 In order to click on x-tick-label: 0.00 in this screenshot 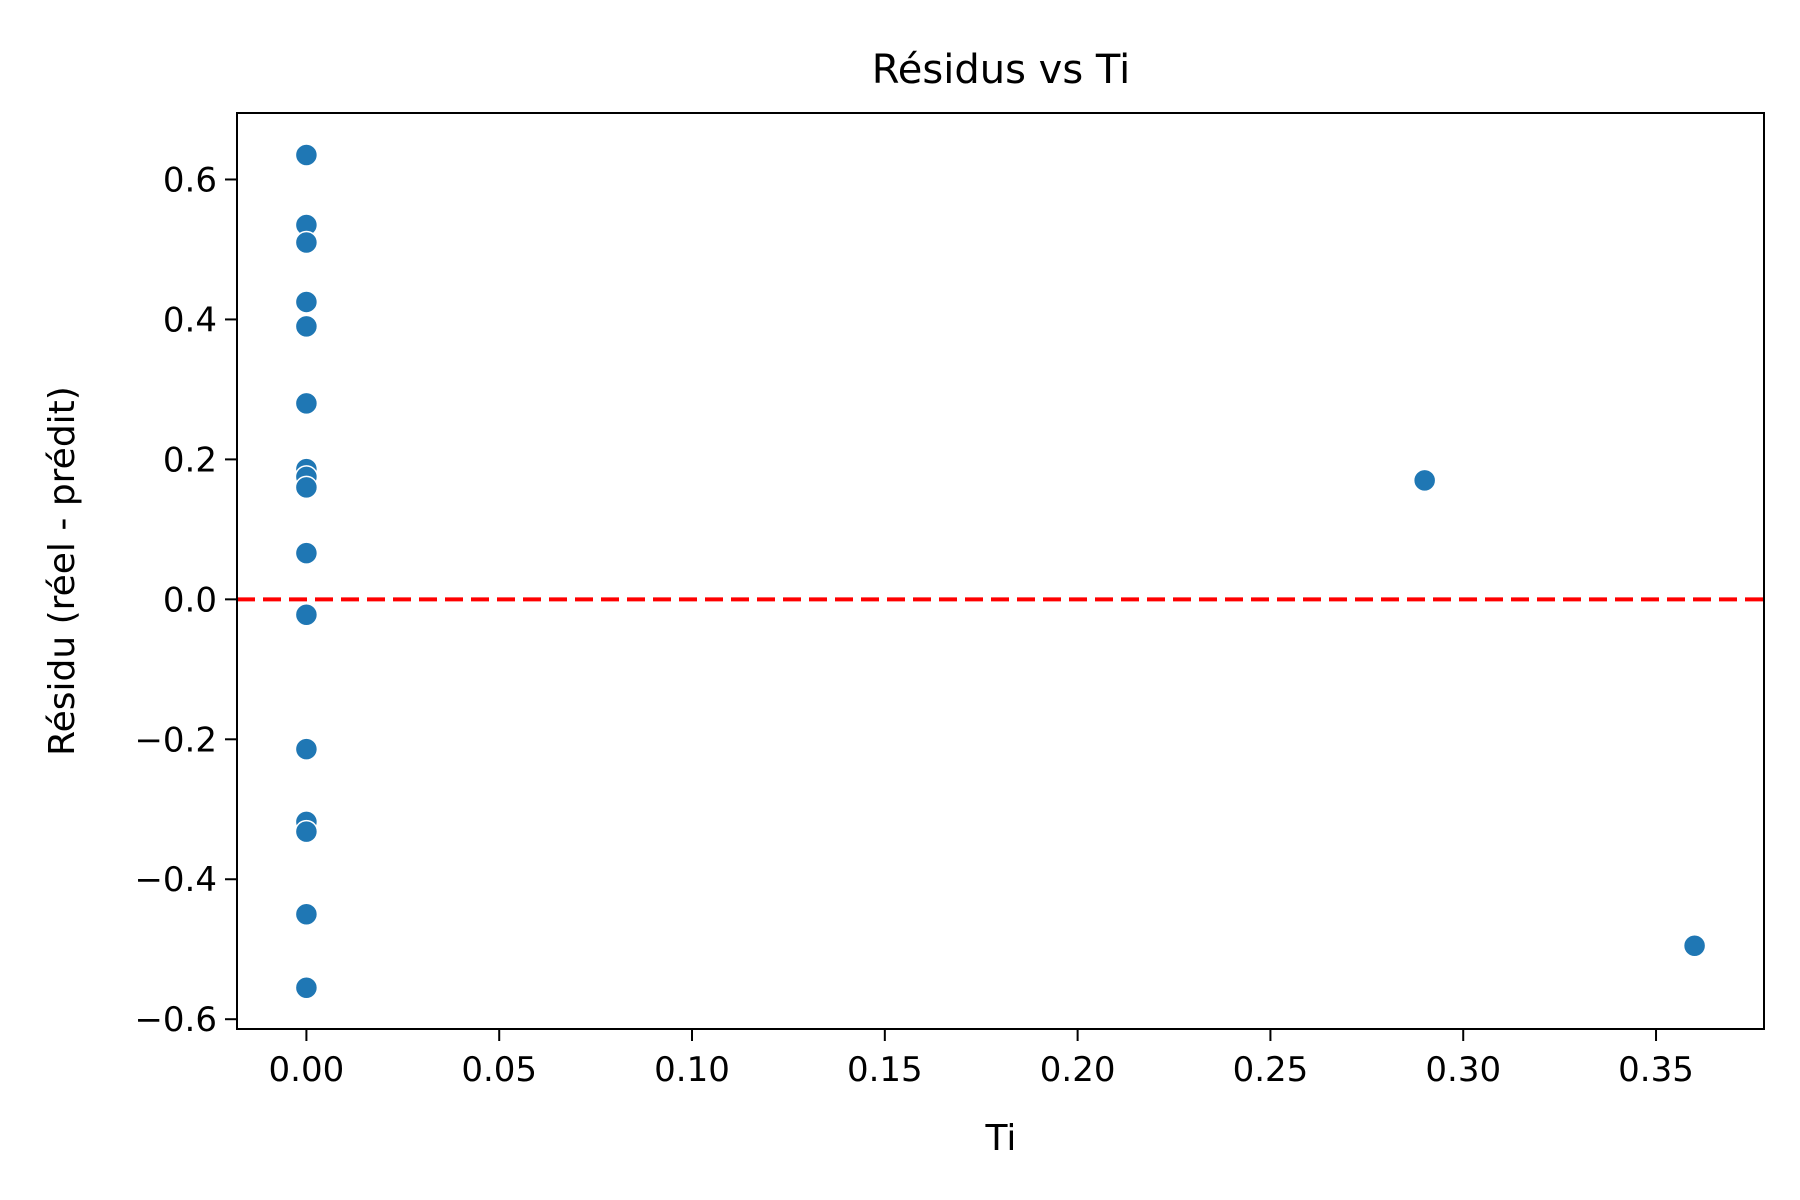, I will do `click(307, 1070)`.